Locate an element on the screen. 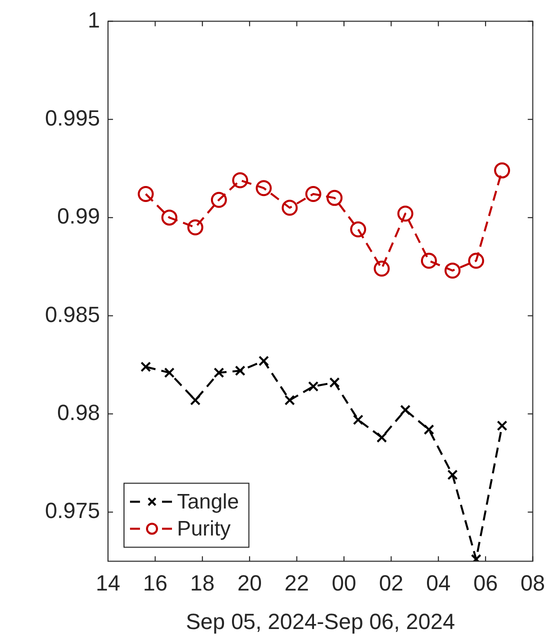 Image resolution: width=555 pixels, height=642 pixels. x-tick-label: 02 is located at coordinates (391, 583).